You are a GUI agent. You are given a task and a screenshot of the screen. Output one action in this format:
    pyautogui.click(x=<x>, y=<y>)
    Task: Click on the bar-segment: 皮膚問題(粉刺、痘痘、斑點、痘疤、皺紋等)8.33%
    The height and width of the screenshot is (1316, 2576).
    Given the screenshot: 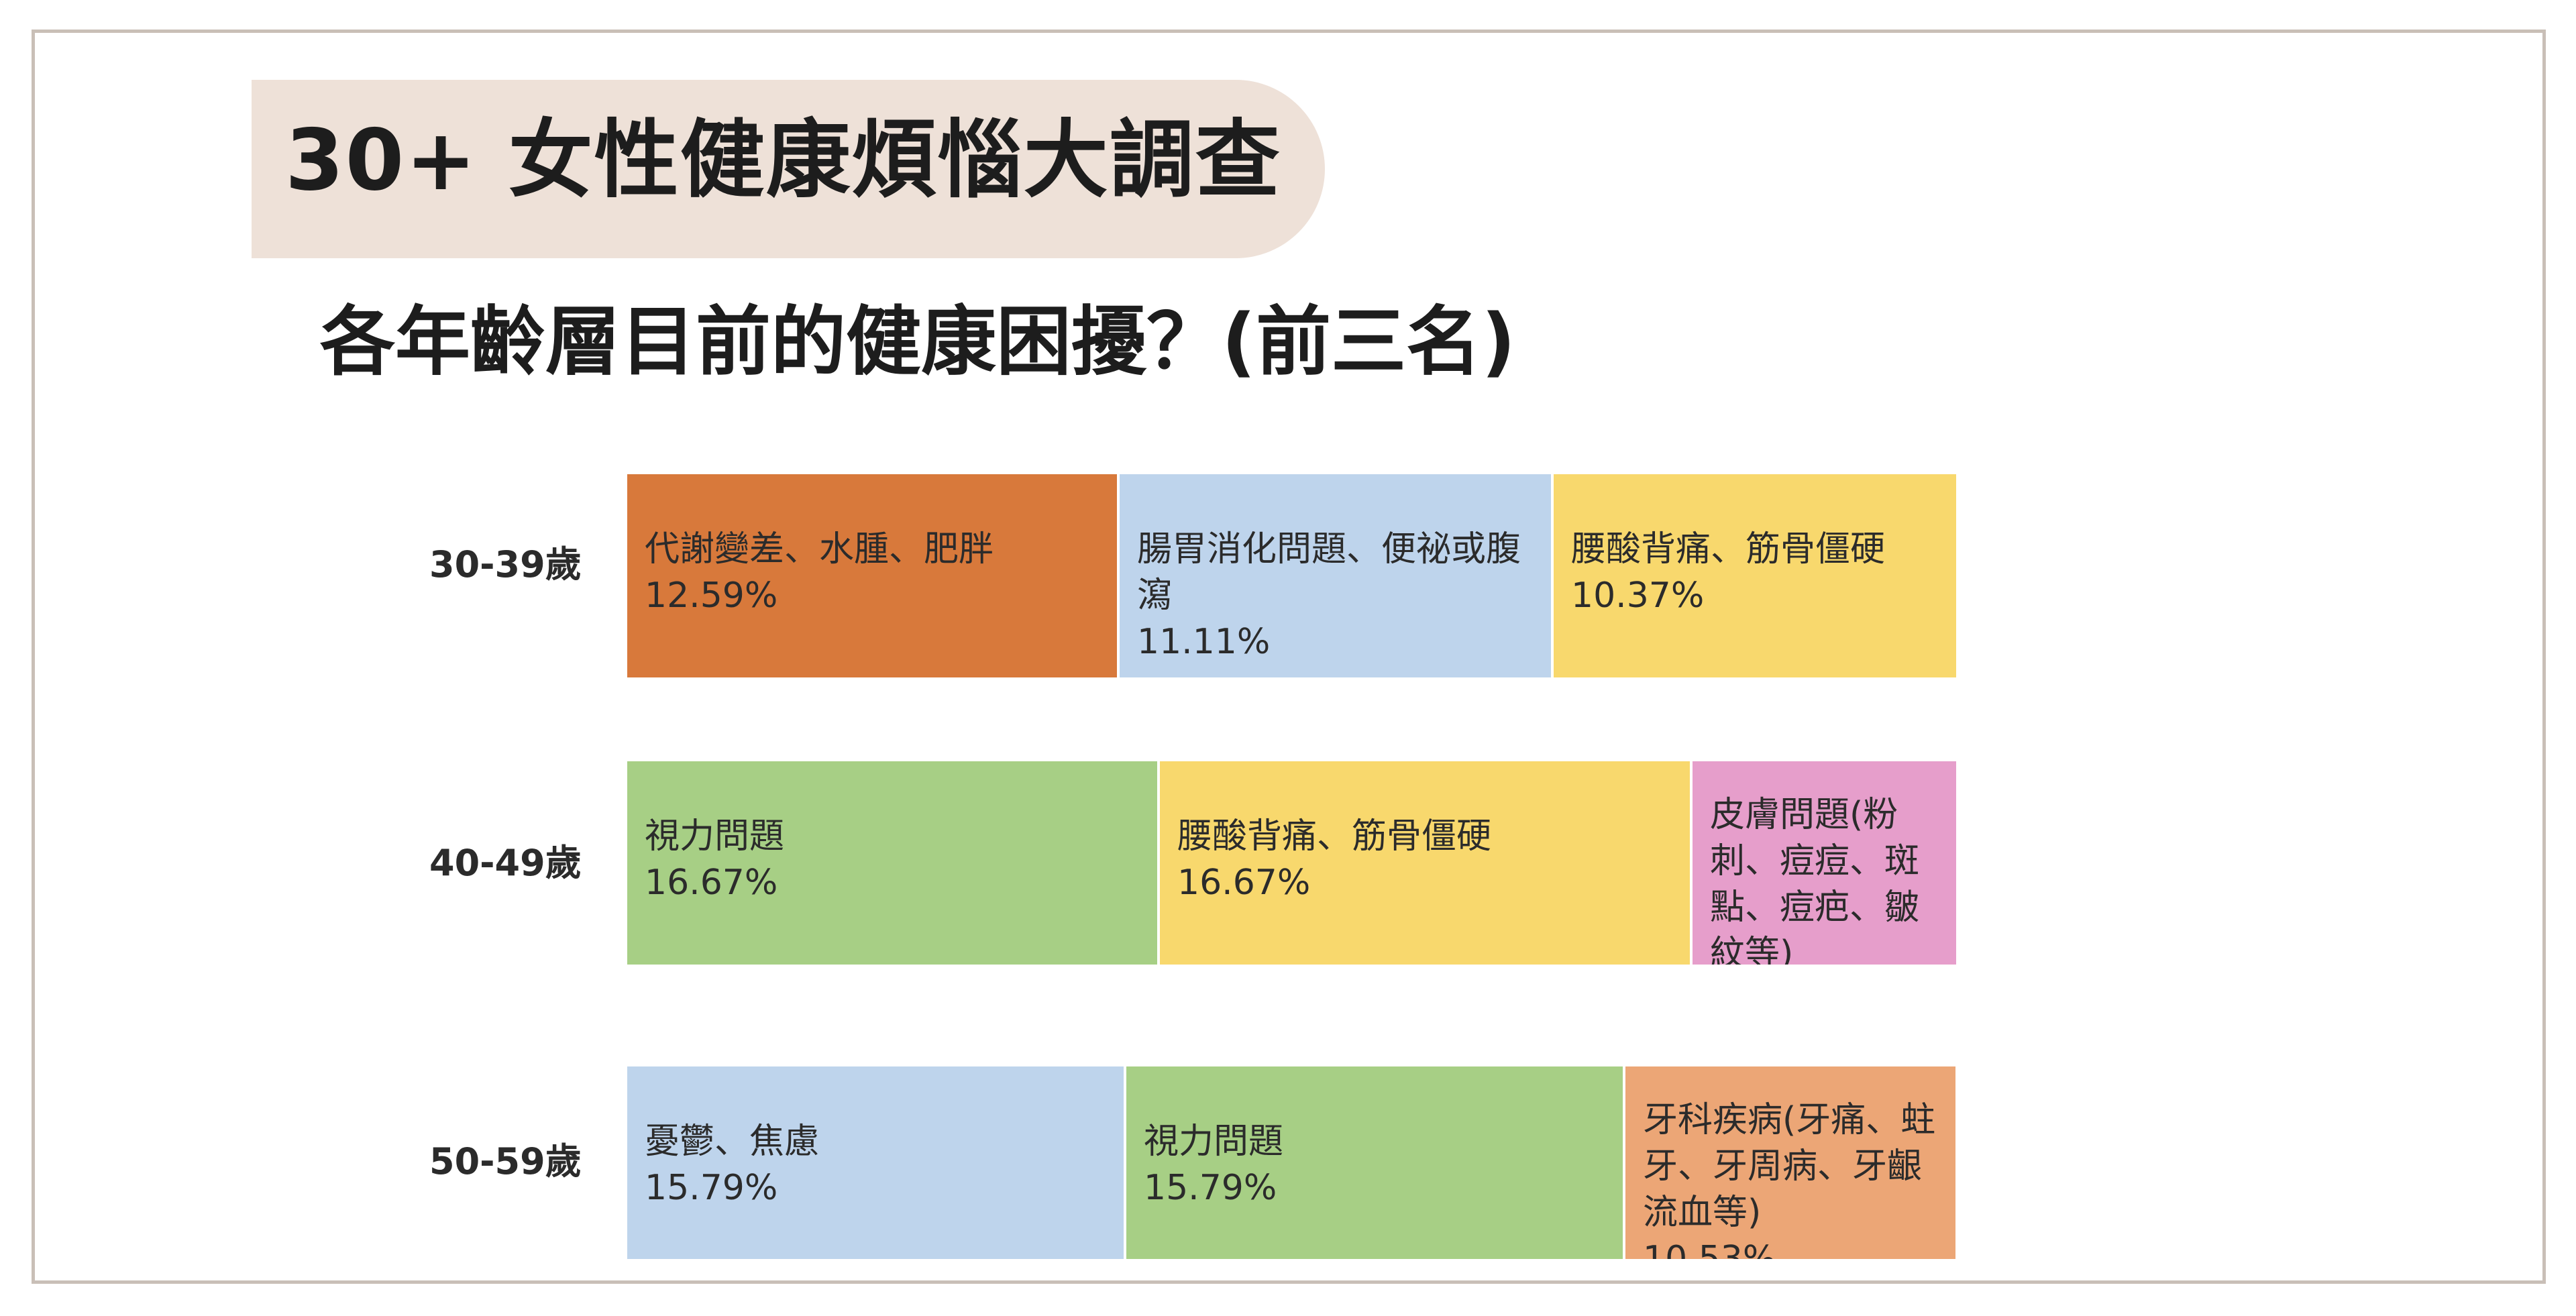 What is the action you would take?
    pyautogui.click(x=1824, y=863)
    